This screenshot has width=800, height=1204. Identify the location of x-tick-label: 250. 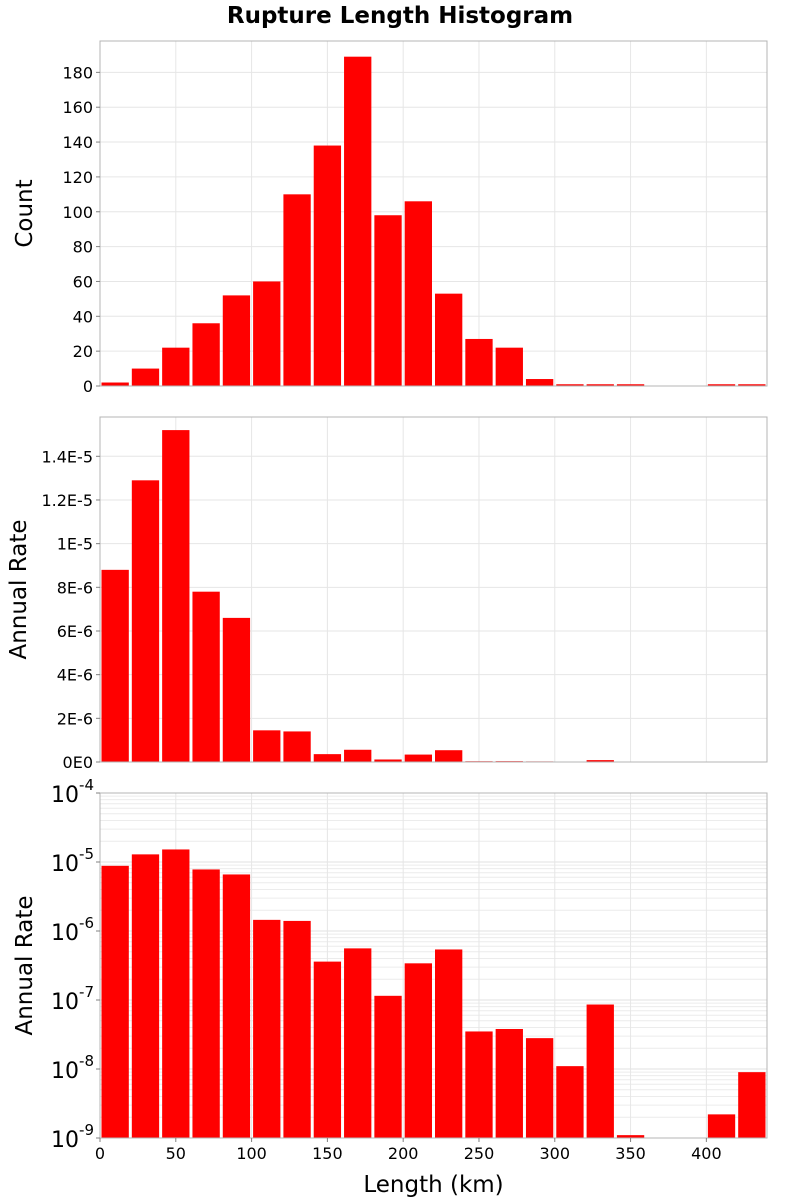
(479, 1153).